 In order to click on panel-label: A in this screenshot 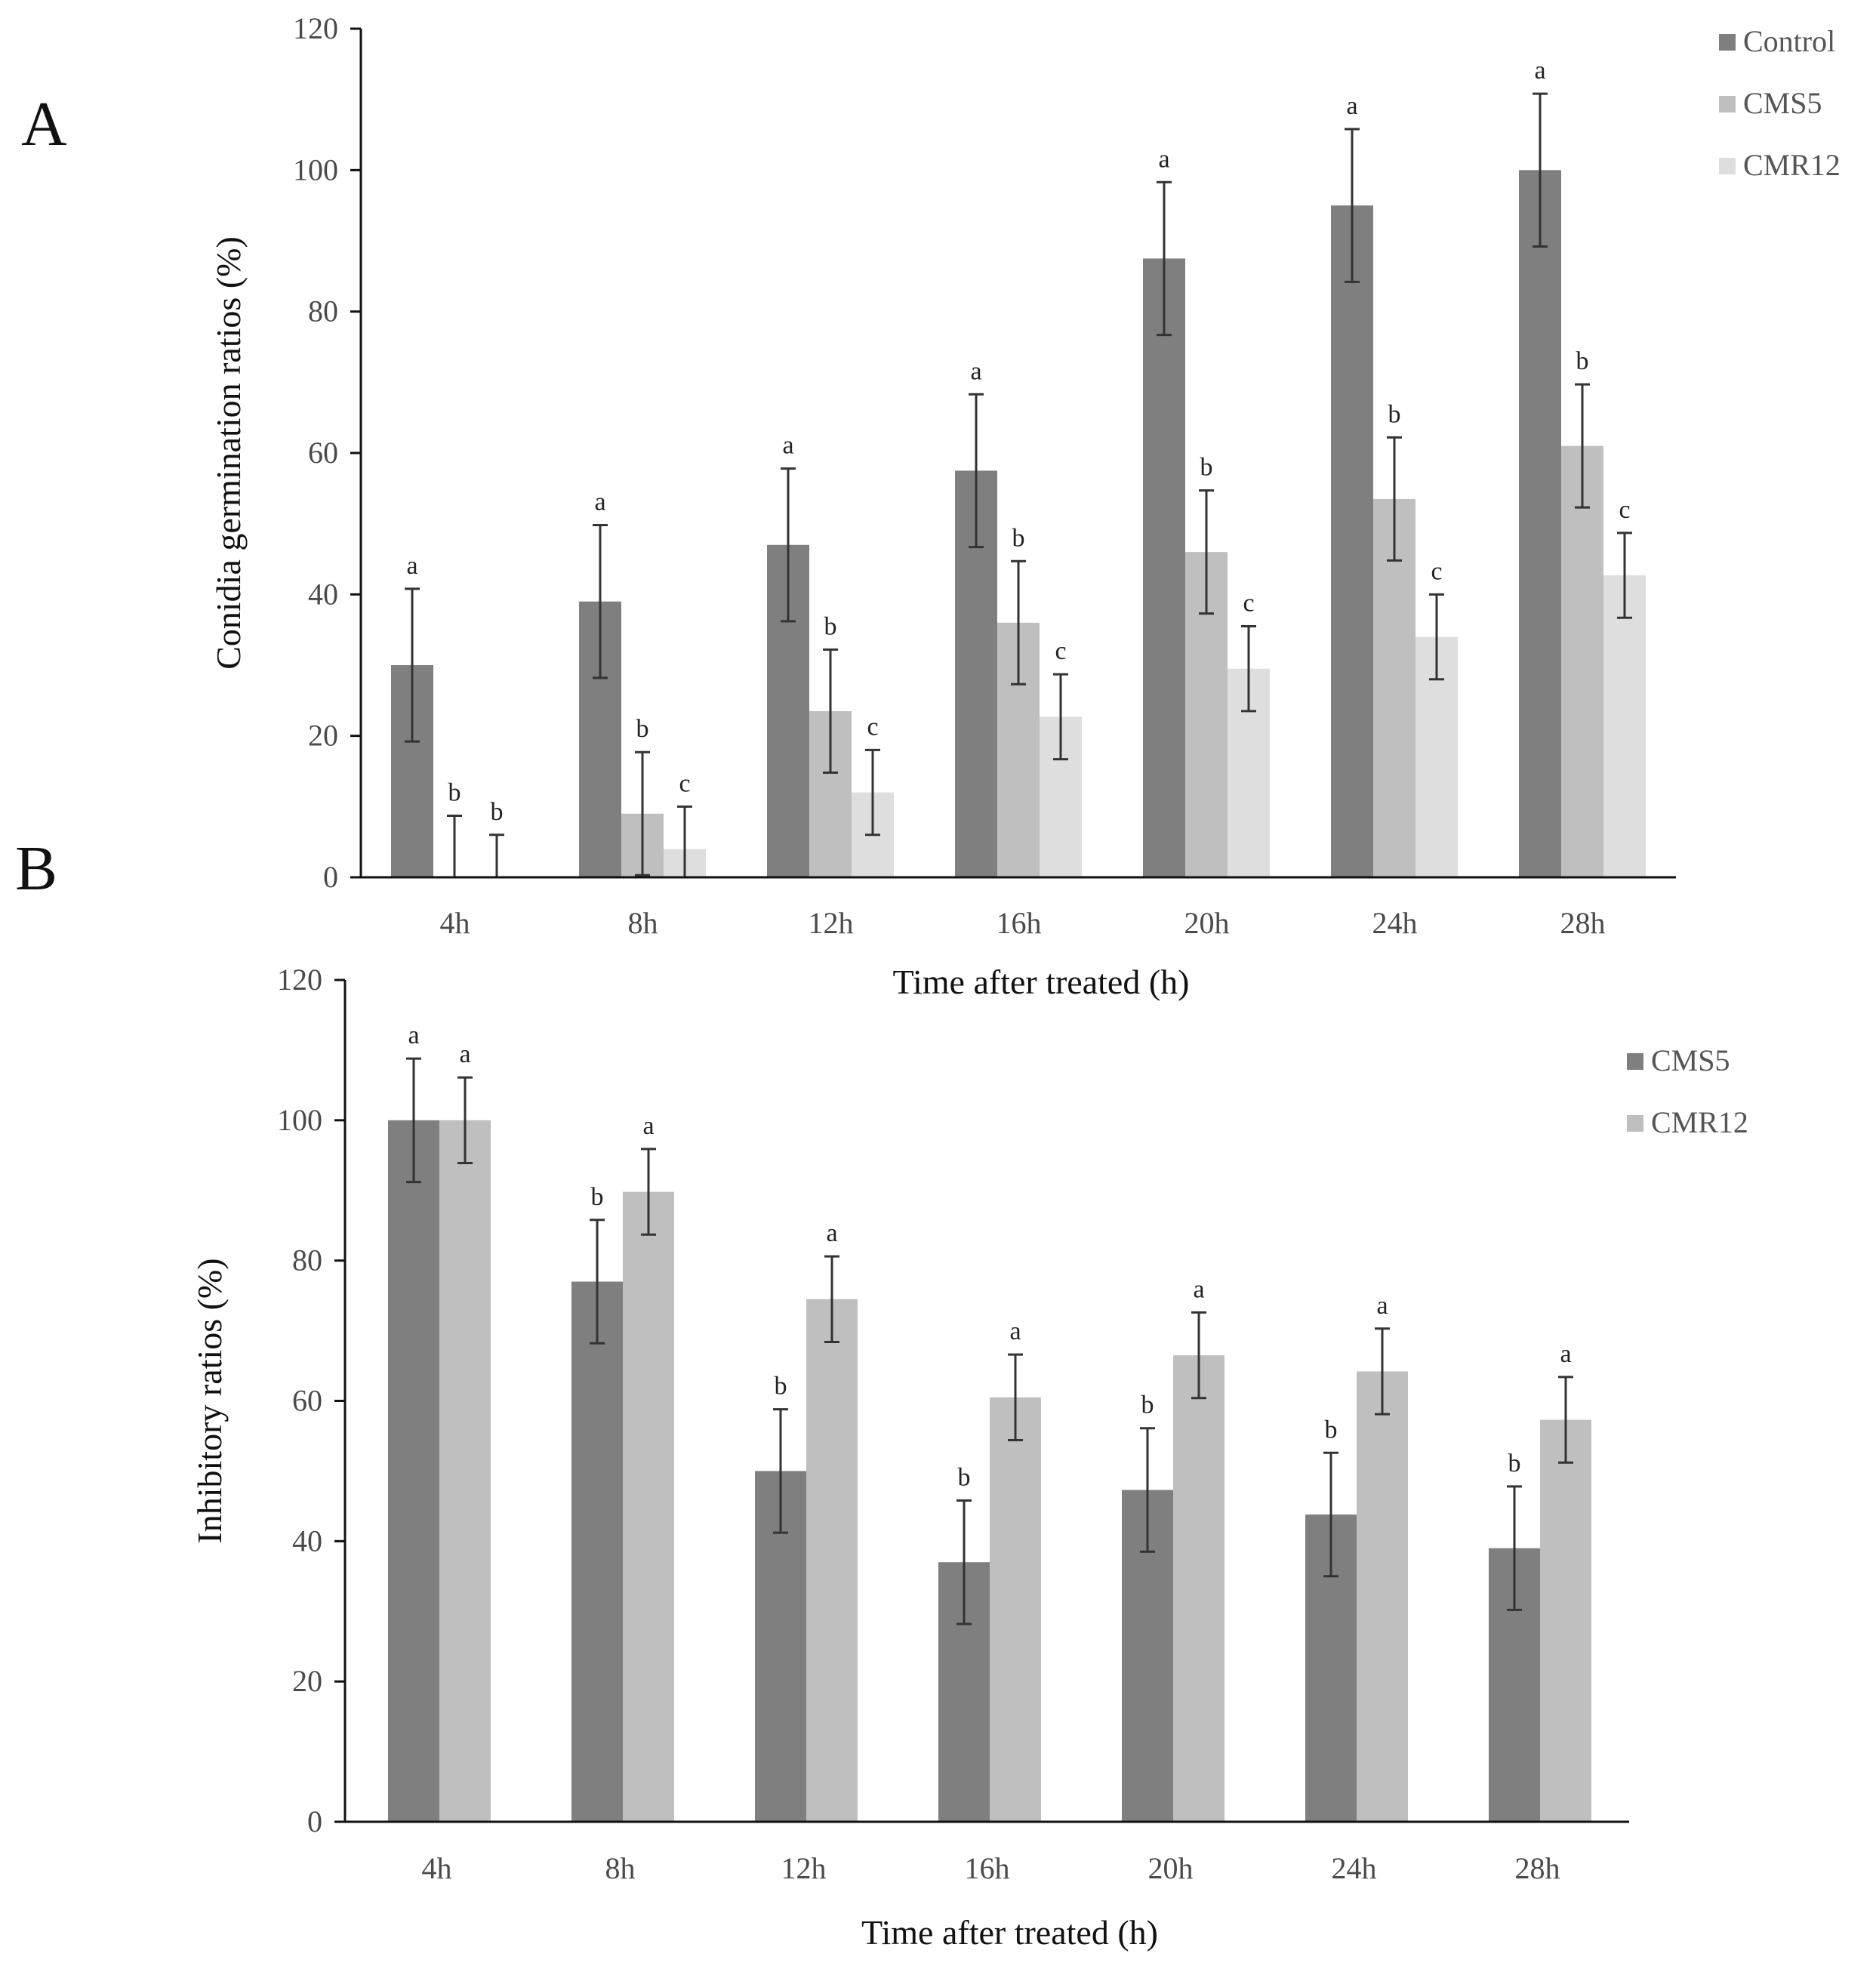, I will do `click(44, 124)`.